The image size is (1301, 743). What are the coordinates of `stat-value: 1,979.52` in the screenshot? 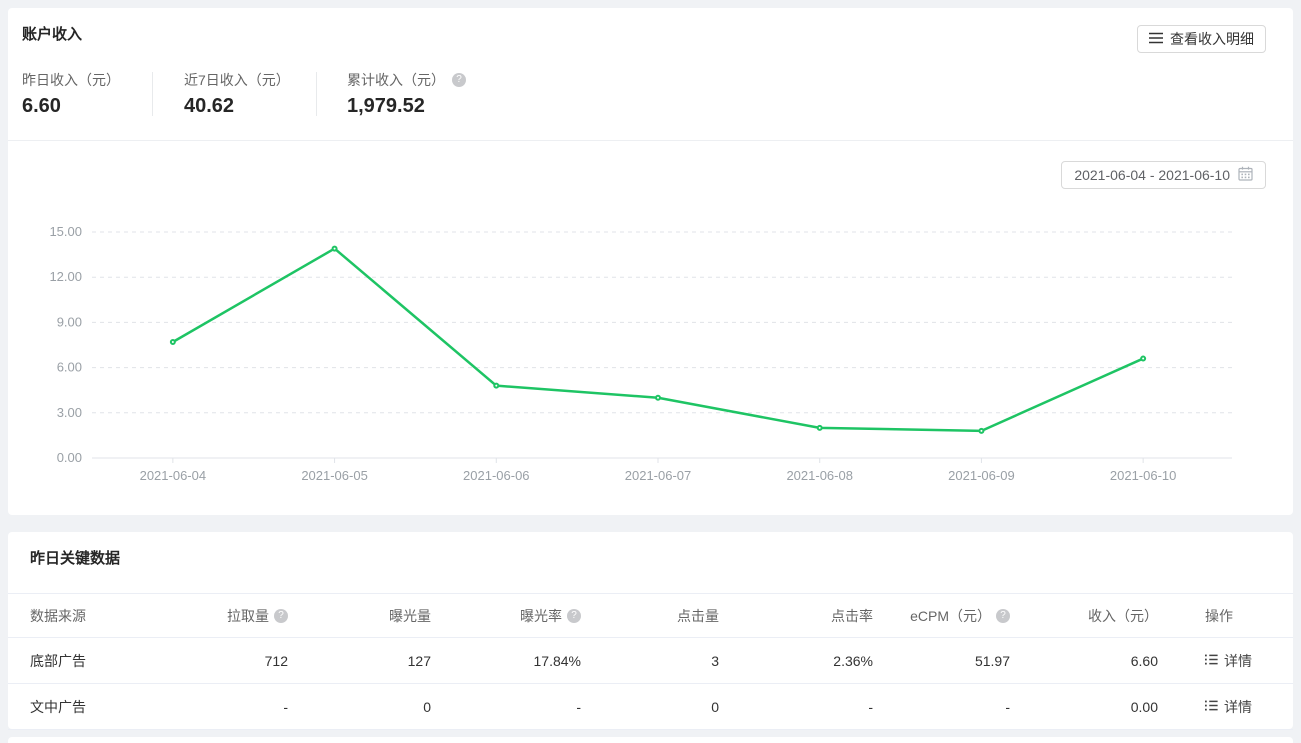 It's located at (386, 106).